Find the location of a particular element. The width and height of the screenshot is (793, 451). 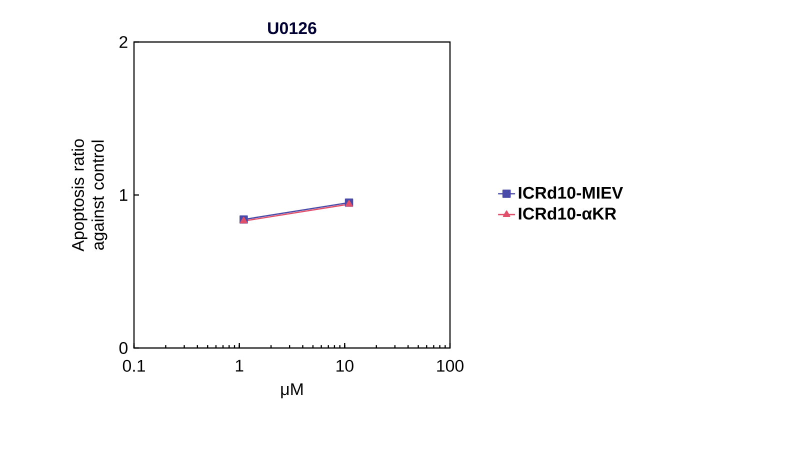

chart-title: U0126 is located at coordinates (292, 28).